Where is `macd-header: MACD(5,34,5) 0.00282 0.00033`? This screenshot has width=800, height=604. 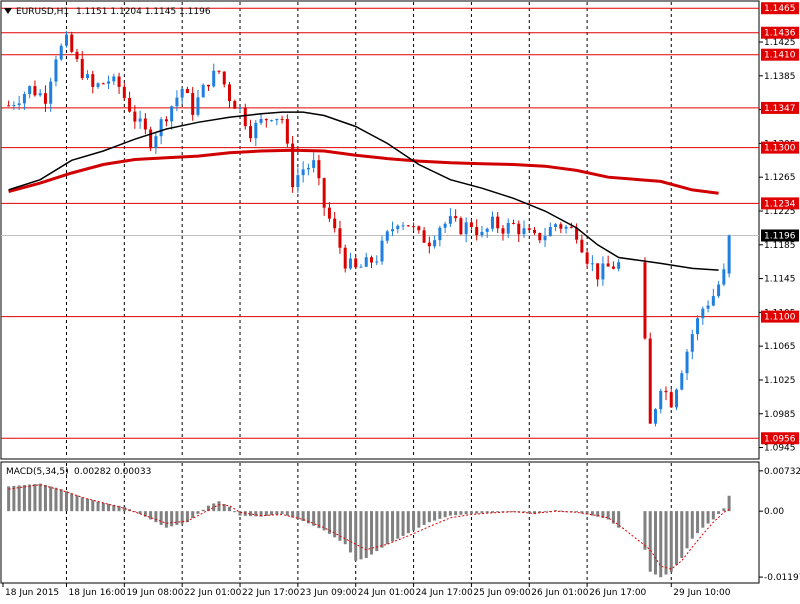
macd-header: MACD(5,34,5) 0.00282 0.00033 is located at coordinates (78, 472).